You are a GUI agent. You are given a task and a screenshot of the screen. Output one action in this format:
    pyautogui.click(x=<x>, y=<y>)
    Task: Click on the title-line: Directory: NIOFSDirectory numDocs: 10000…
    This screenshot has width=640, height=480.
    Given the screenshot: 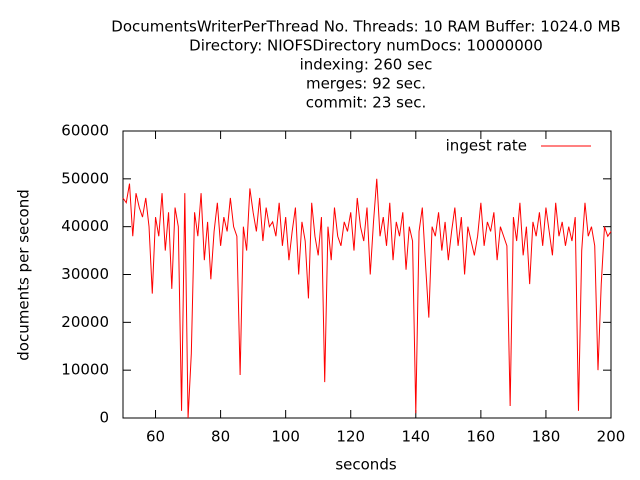 What is the action you would take?
    pyautogui.click(x=366, y=46)
    